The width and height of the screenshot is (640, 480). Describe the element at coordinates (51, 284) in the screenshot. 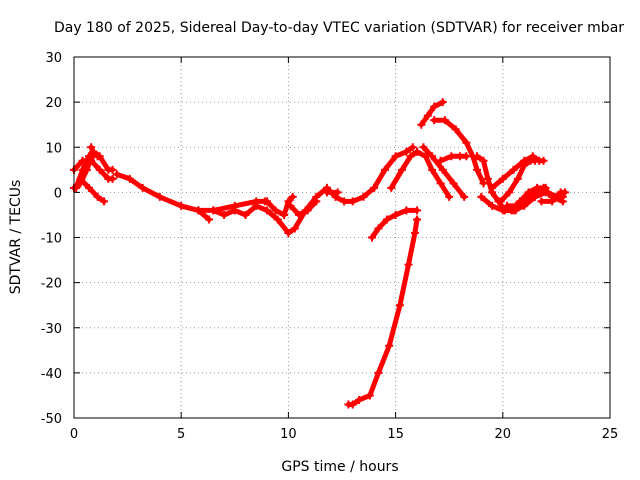

I see `y-tick-label: -20` at that location.